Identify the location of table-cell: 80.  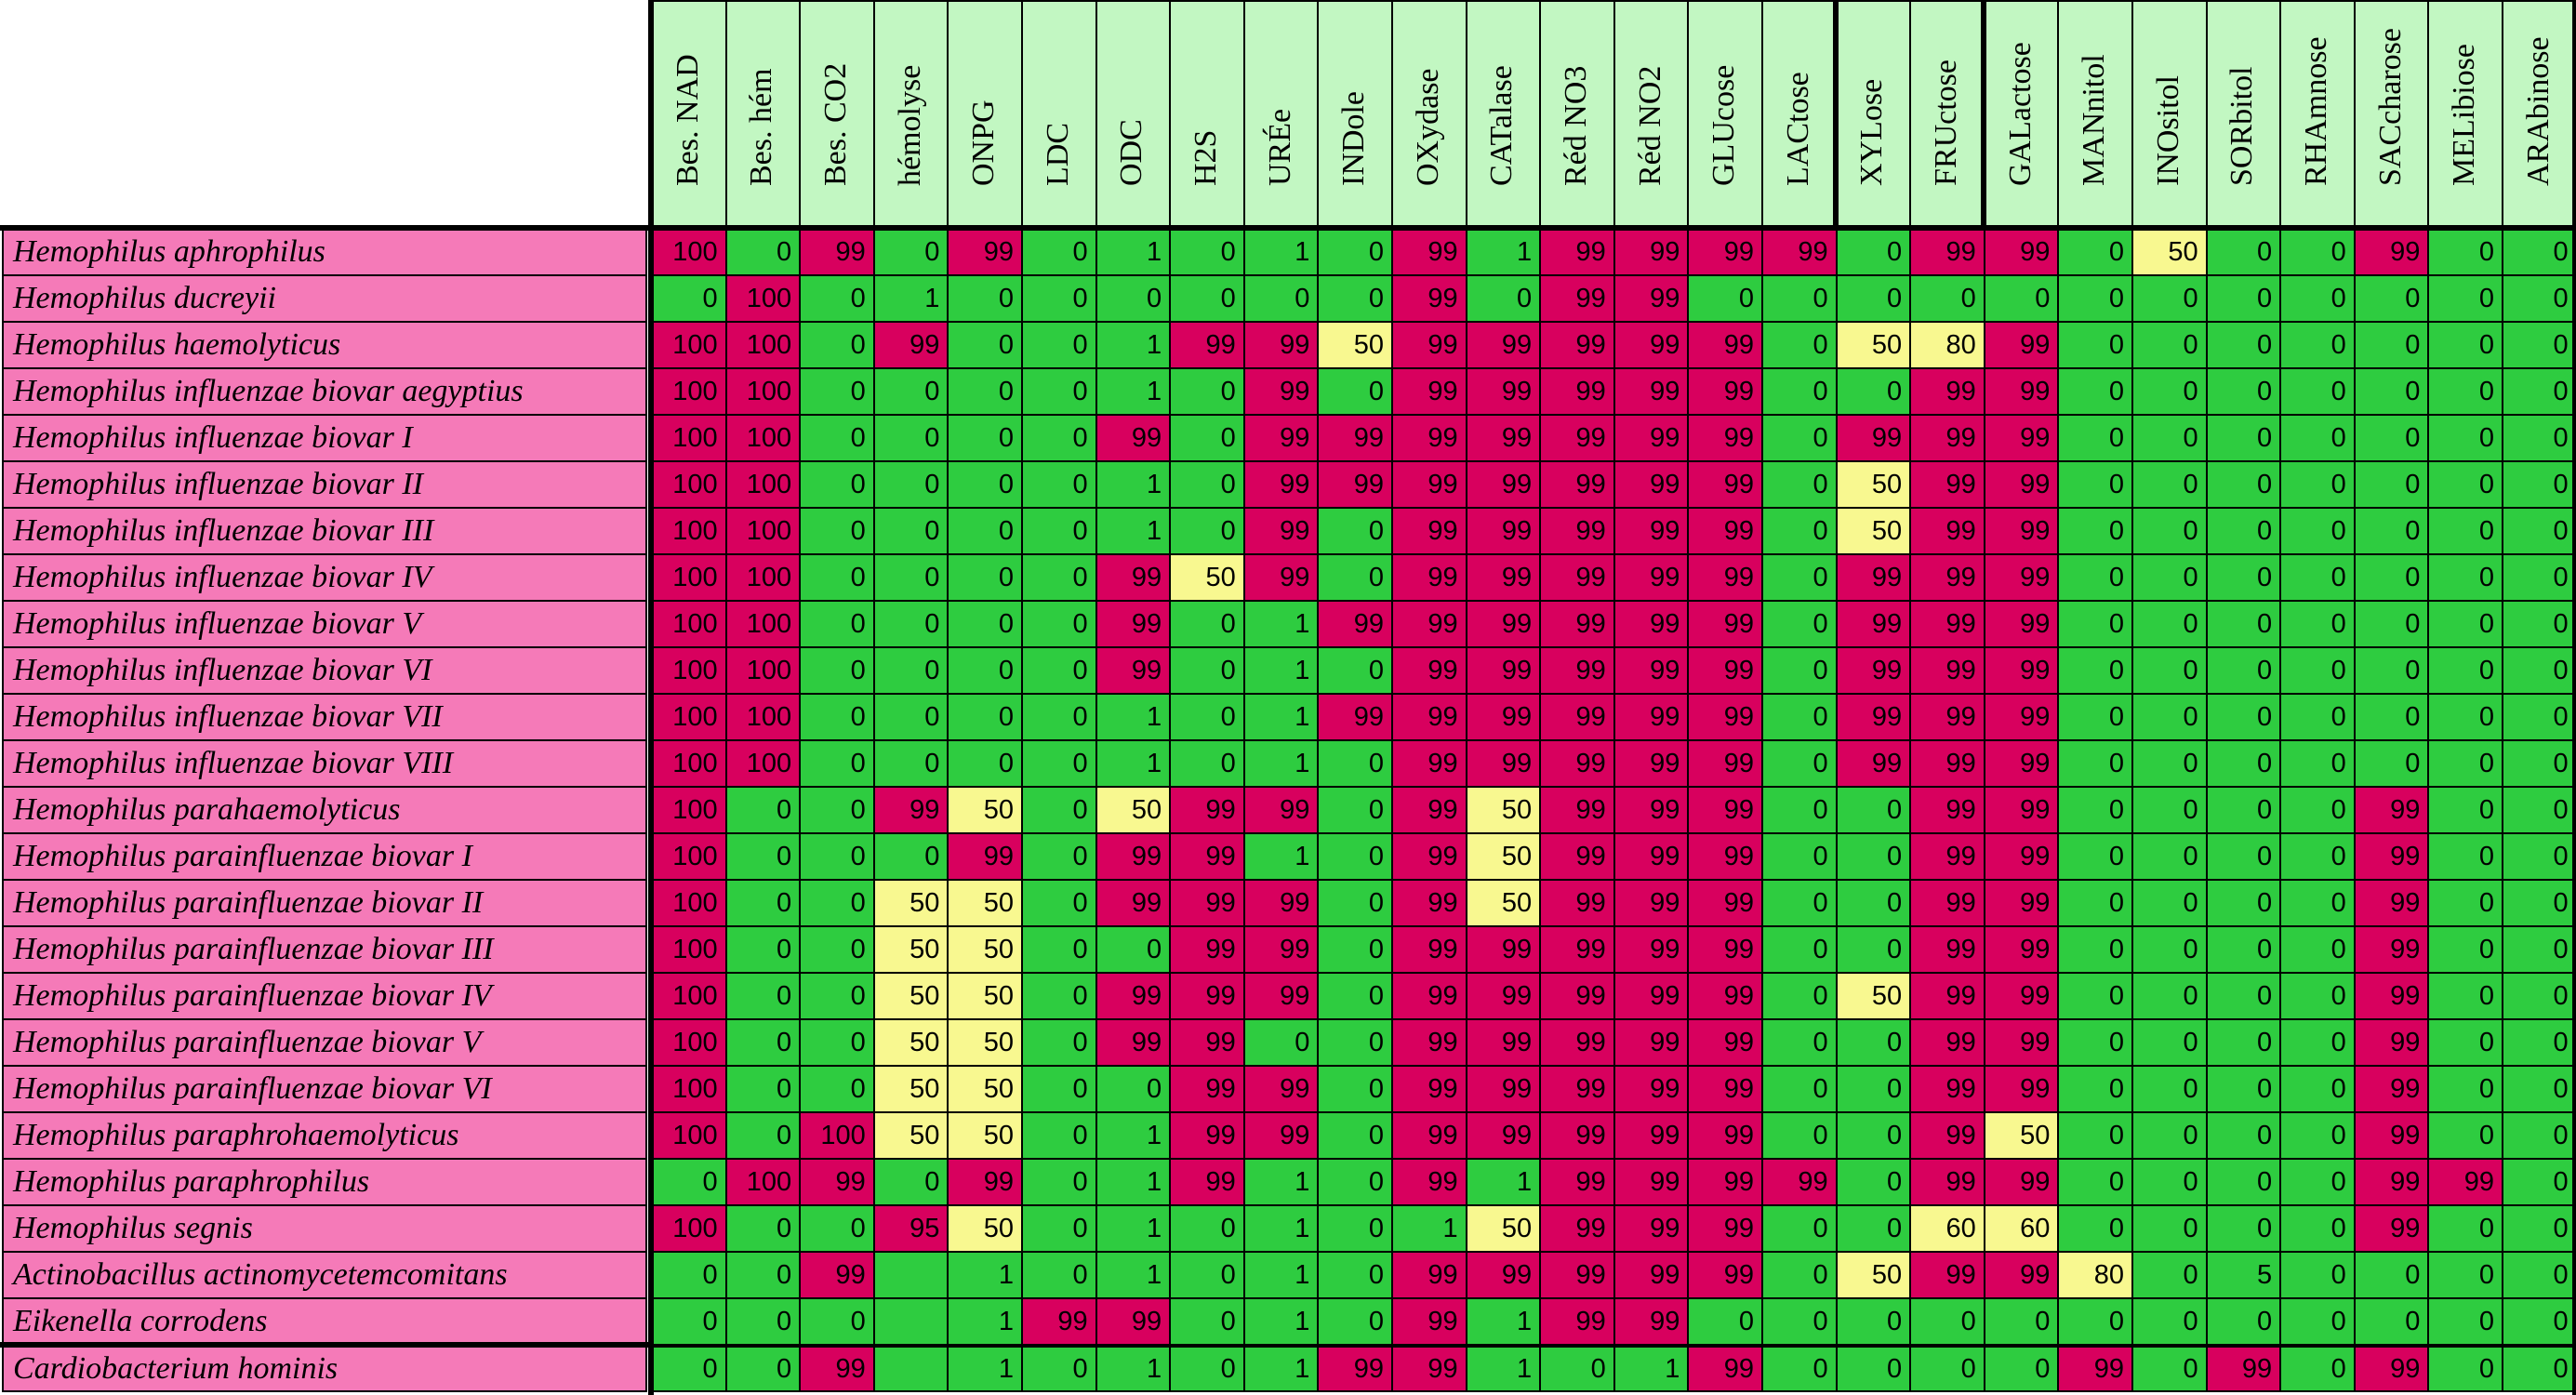
(1947, 345).